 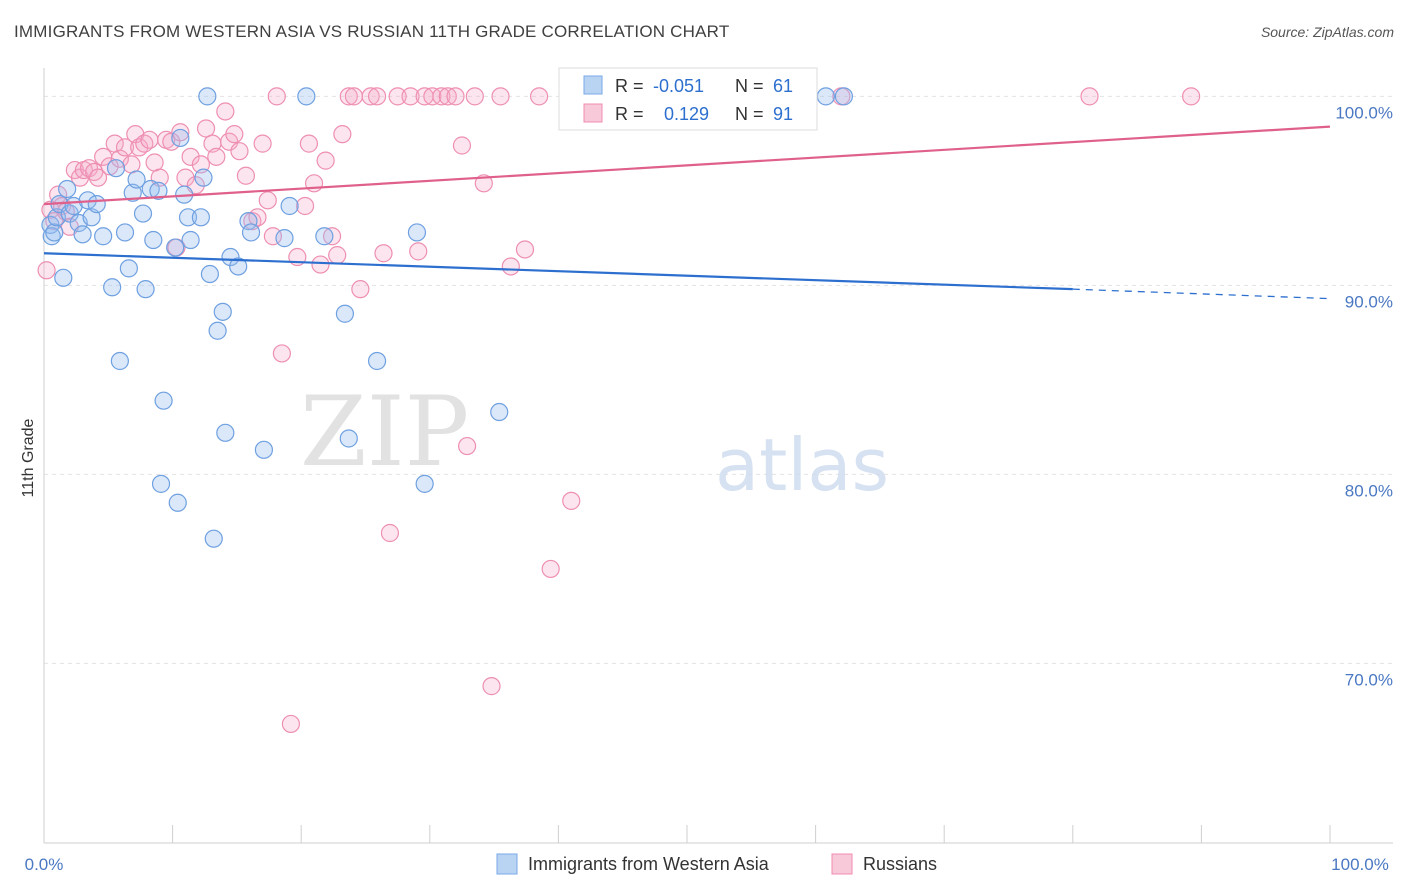 What do you see at coordinates (842, 864) in the screenshot?
I see `legend-swatch-bottom-russians` at bounding box center [842, 864].